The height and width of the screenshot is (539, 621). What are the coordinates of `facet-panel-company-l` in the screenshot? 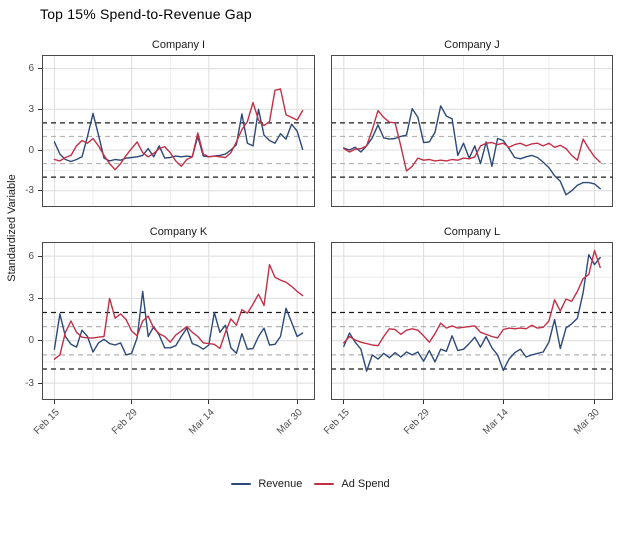 It's located at (472, 321).